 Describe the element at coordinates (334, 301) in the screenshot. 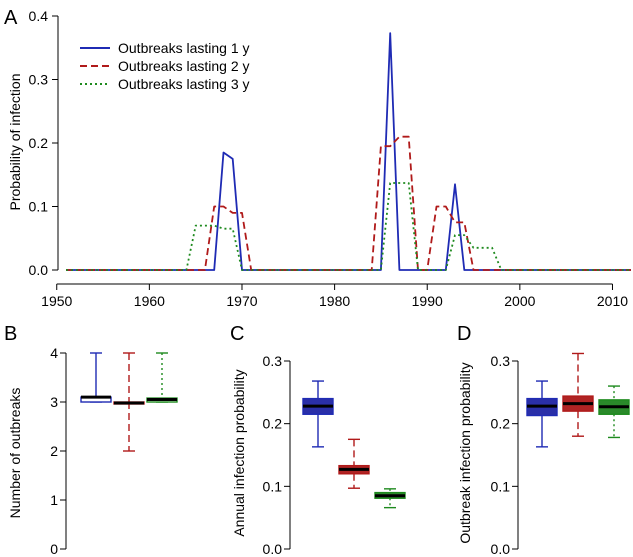

I see `a-x-tick-label: 1980` at that location.